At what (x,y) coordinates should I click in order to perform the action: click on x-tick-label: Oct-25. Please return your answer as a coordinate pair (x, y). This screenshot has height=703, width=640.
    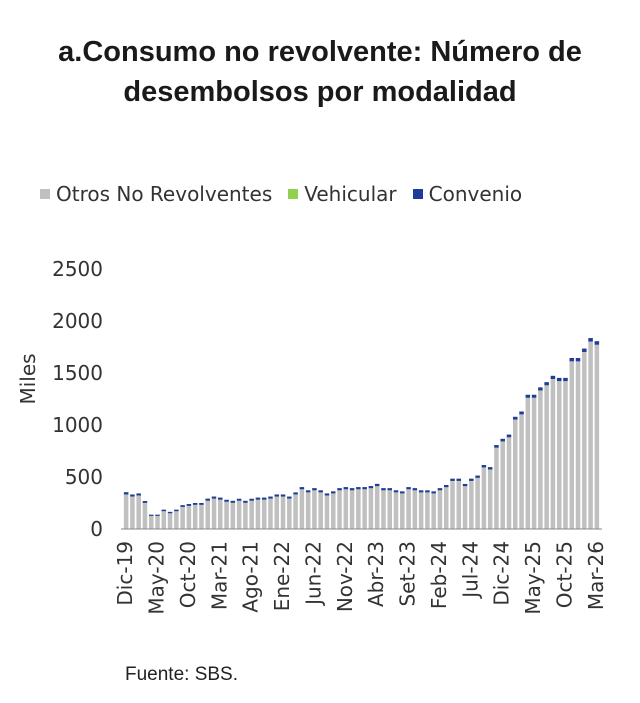
    Looking at the image, I should click on (564, 574).